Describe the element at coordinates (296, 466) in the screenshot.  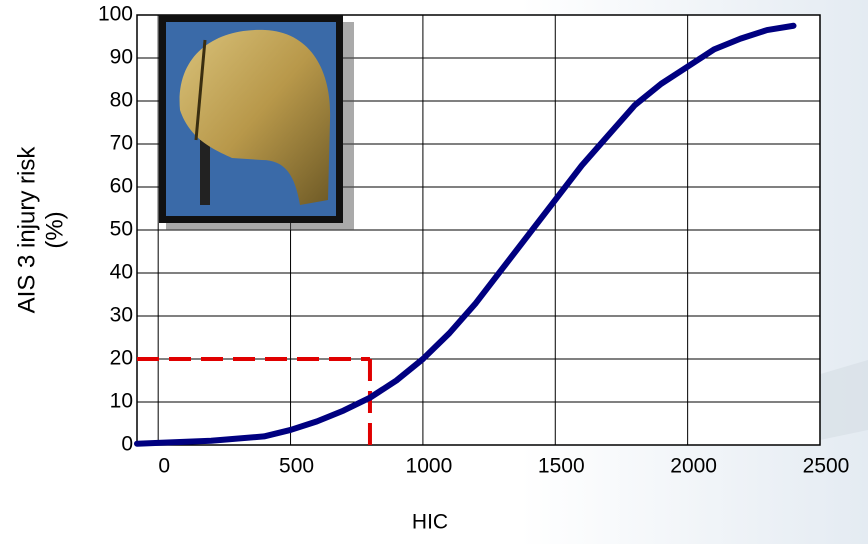
I see `x-tick-label: 500` at that location.